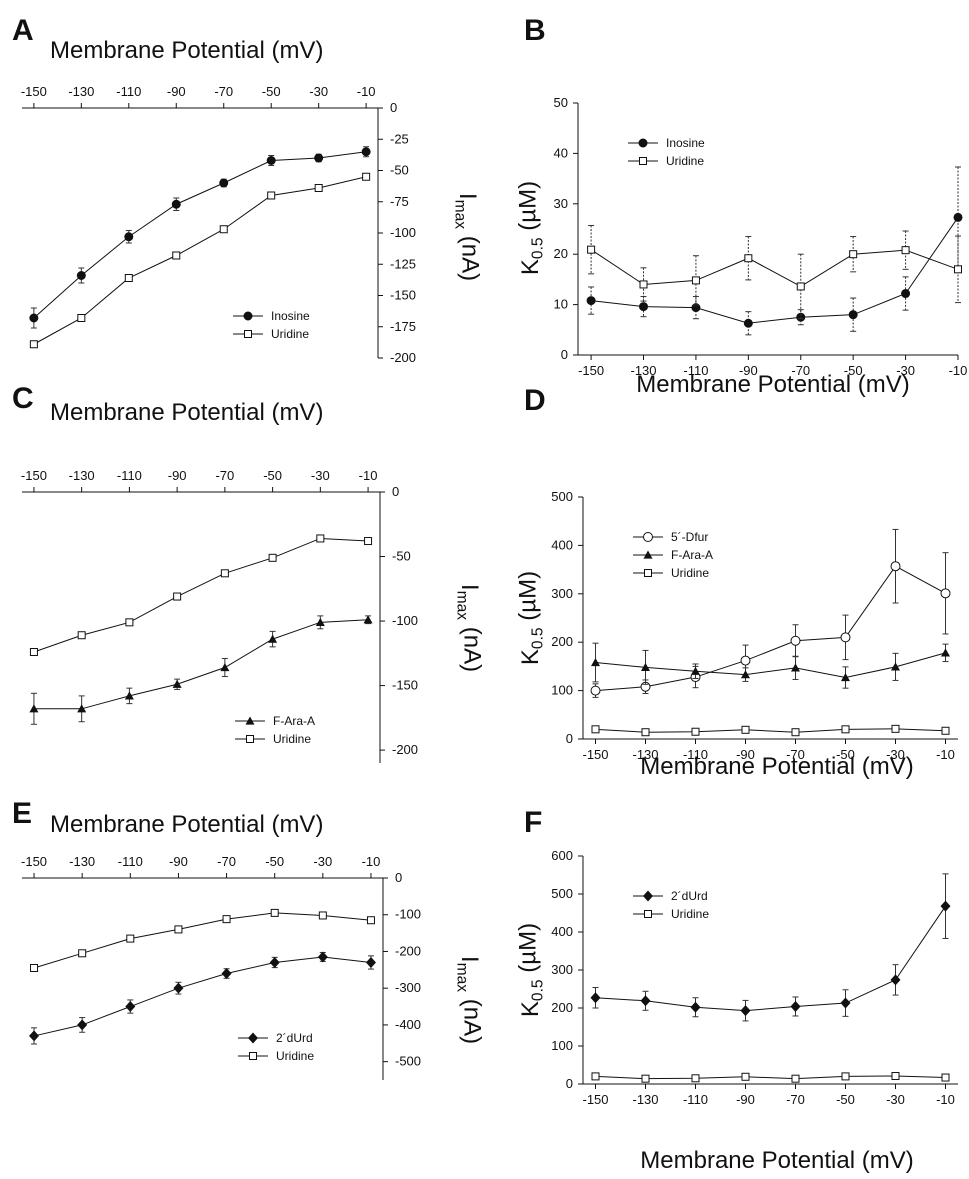 Image resolution: width=969 pixels, height=1179 pixels. Describe the element at coordinates (745, 754) in the screenshot. I see `x-tick-label: -90` at that location.